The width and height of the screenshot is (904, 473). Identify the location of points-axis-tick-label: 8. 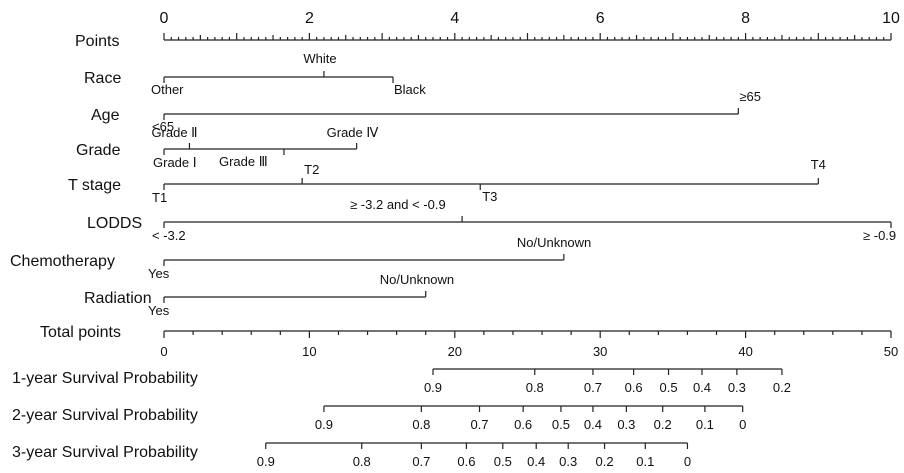
(745, 18).